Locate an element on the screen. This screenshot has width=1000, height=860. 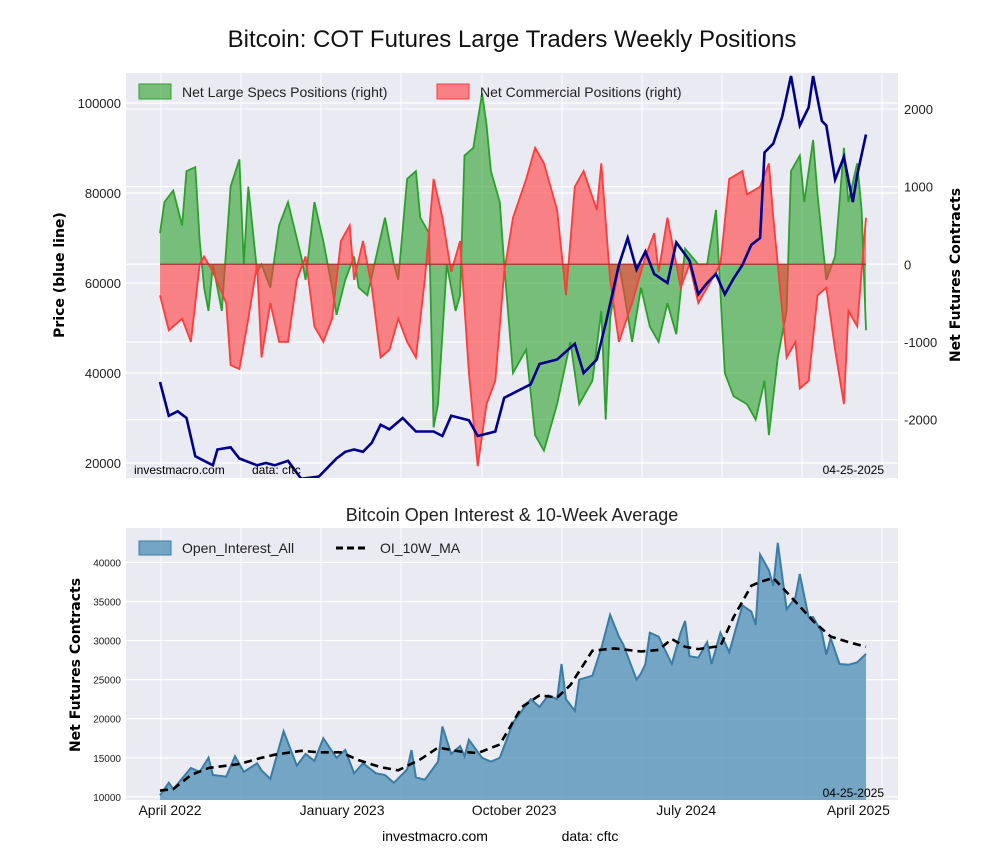
legend-label-specs: Net Large Specs Positions (right) is located at coordinates (284, 92).